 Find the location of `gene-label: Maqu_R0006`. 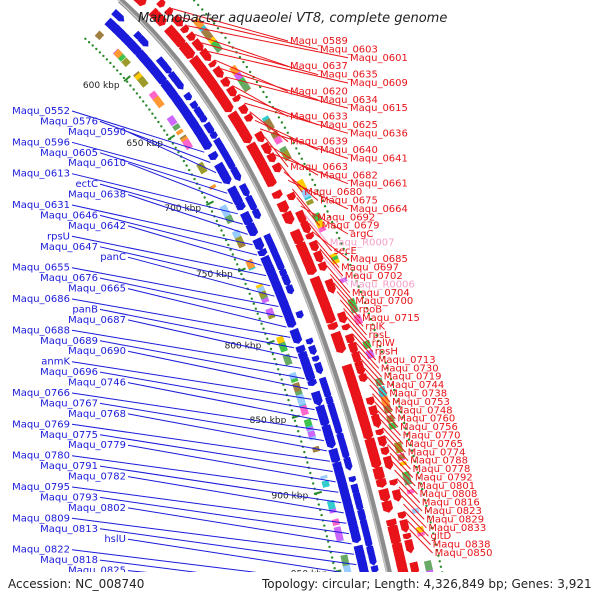

gene-label: Maqu_R0006 is located at coordinates (382, 284).